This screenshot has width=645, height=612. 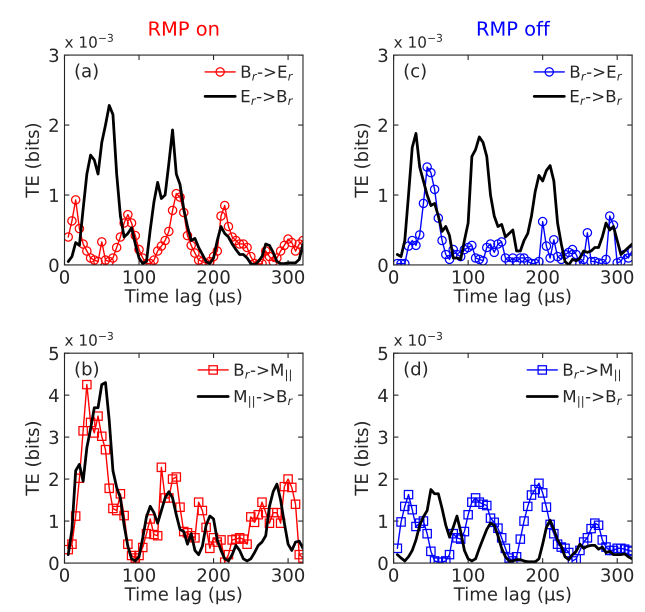 I want to click on annotation: (d), so click(x=416, y=370).